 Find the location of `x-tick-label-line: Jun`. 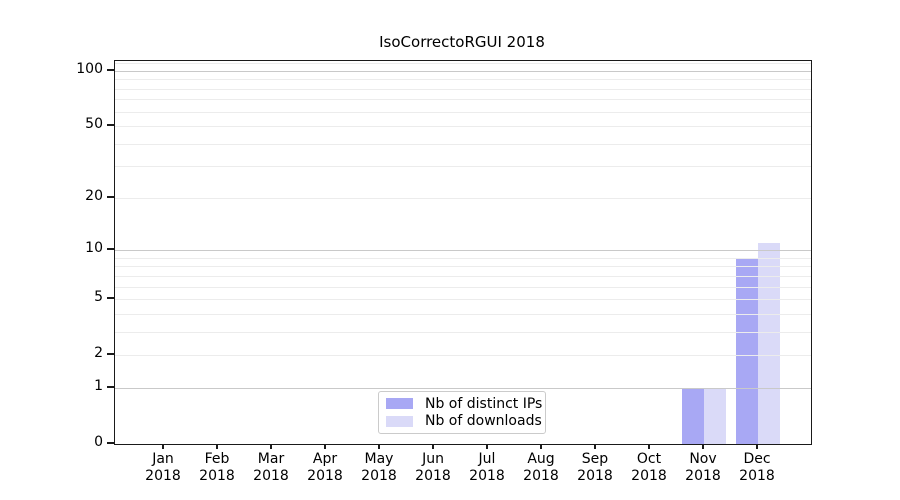

x-tick-label-line: Jun is located at coordinates (433, 459).